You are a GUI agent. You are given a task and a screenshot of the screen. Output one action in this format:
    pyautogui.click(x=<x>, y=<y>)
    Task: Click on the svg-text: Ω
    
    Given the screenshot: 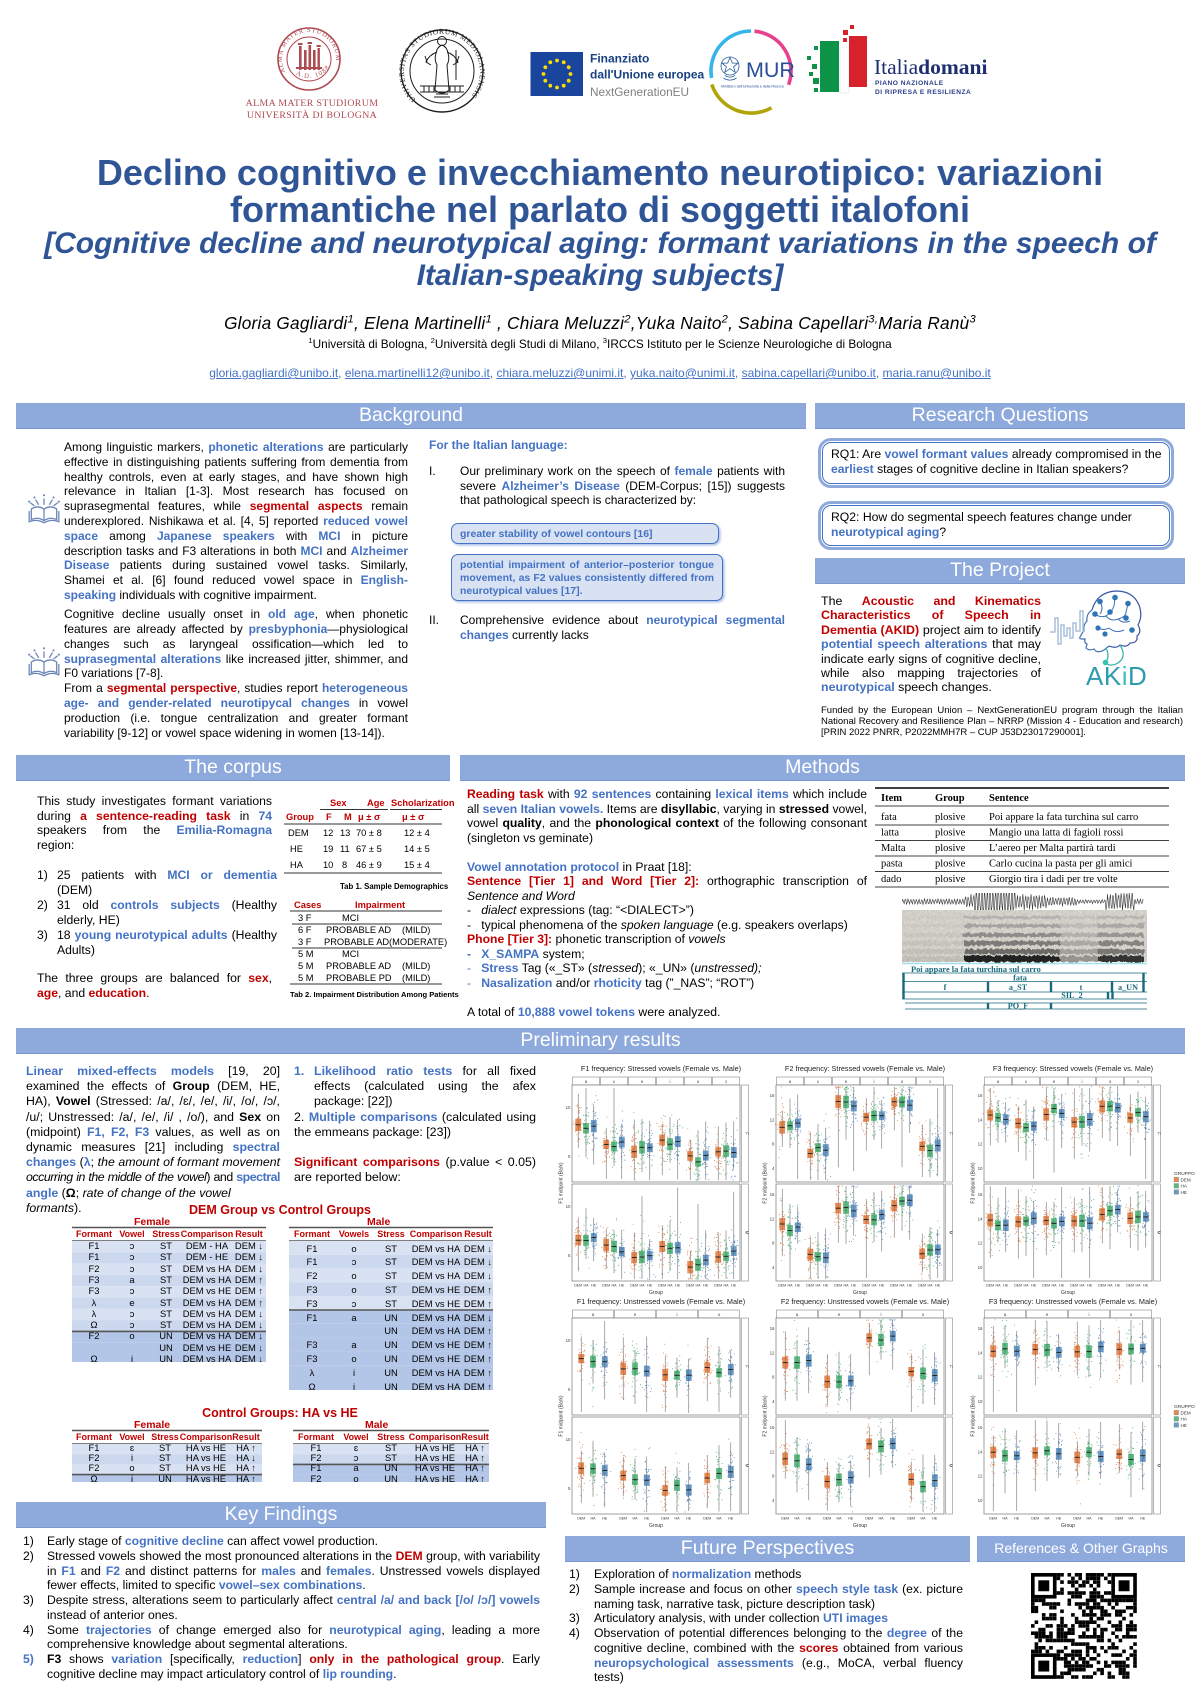 What is the action you would take?
    pyautogui.click(x=93, y=1357)
    